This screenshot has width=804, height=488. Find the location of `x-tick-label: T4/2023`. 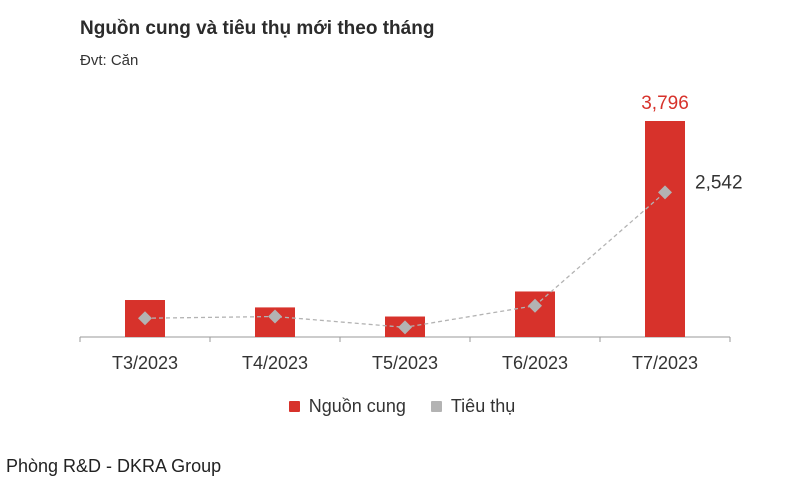

x-tick-label: T4/2023 is located at coordinates (275, 363).